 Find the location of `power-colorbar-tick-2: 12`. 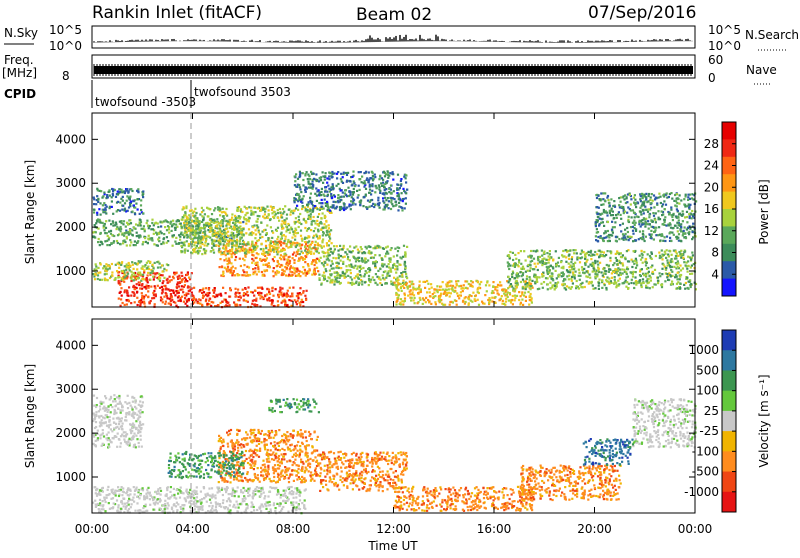

power-colorbar-tick-2: 12 is located at coordinates (711, 231).